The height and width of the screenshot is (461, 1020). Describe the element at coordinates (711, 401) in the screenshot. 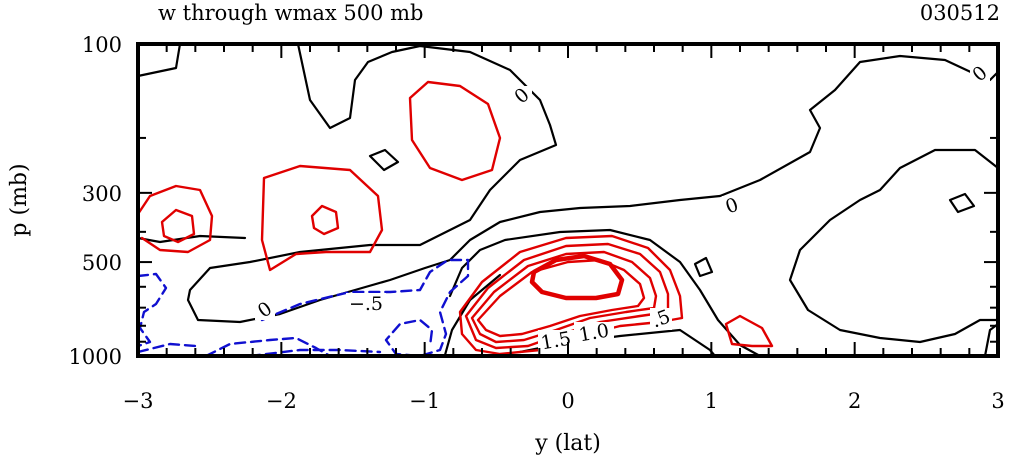

I see `x-tick-label: 1` at that location.